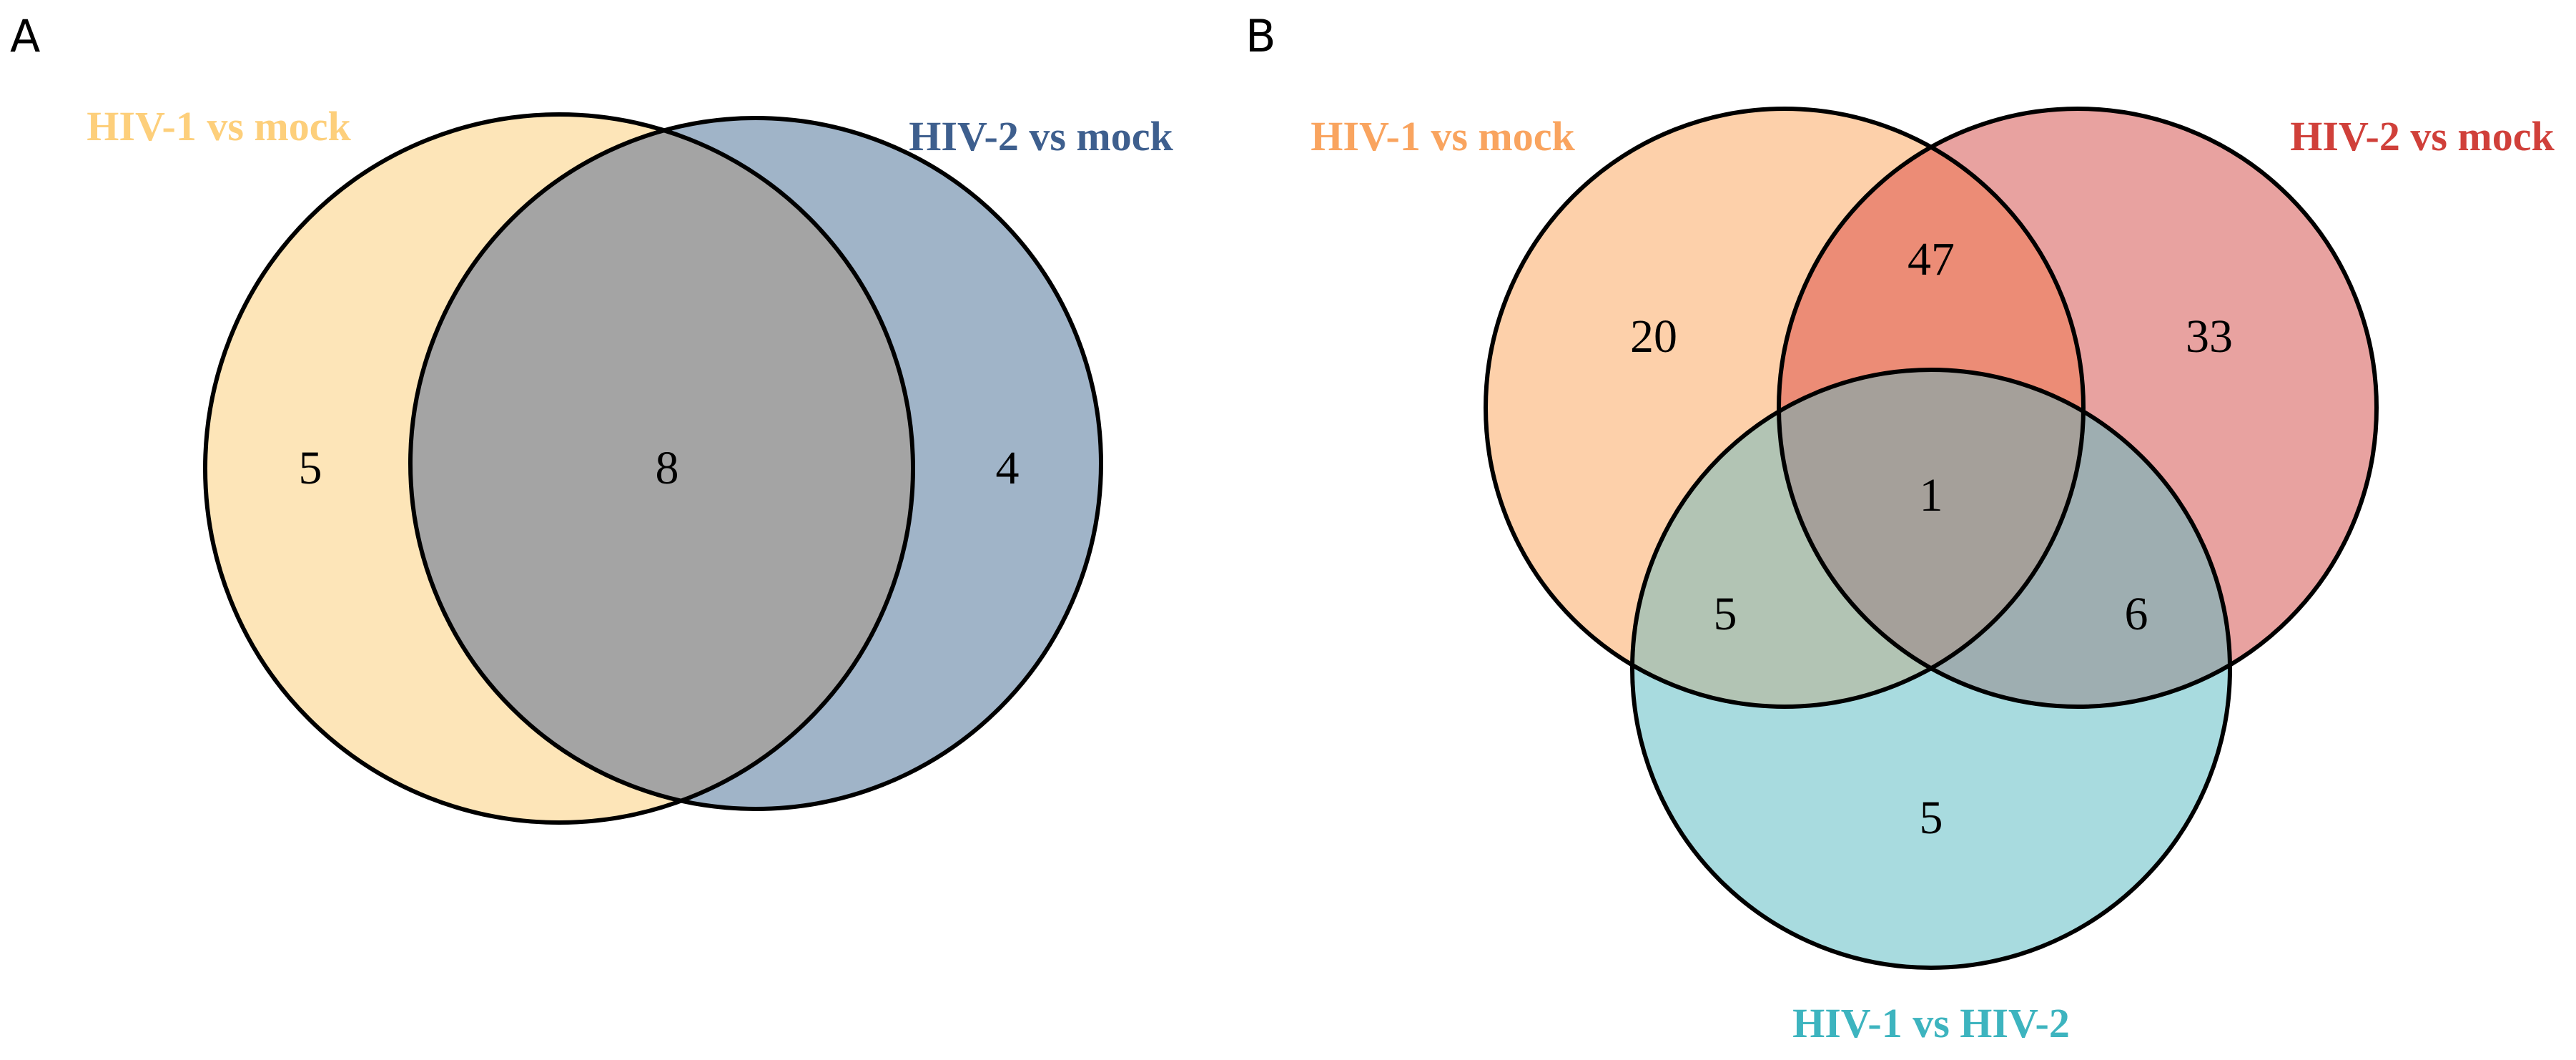 The image size is (2576, 1060). Describe the element at coordinates (1008, 468) in the screenshot. I see `panel-a-count-hiv2-only: 4` at that location.